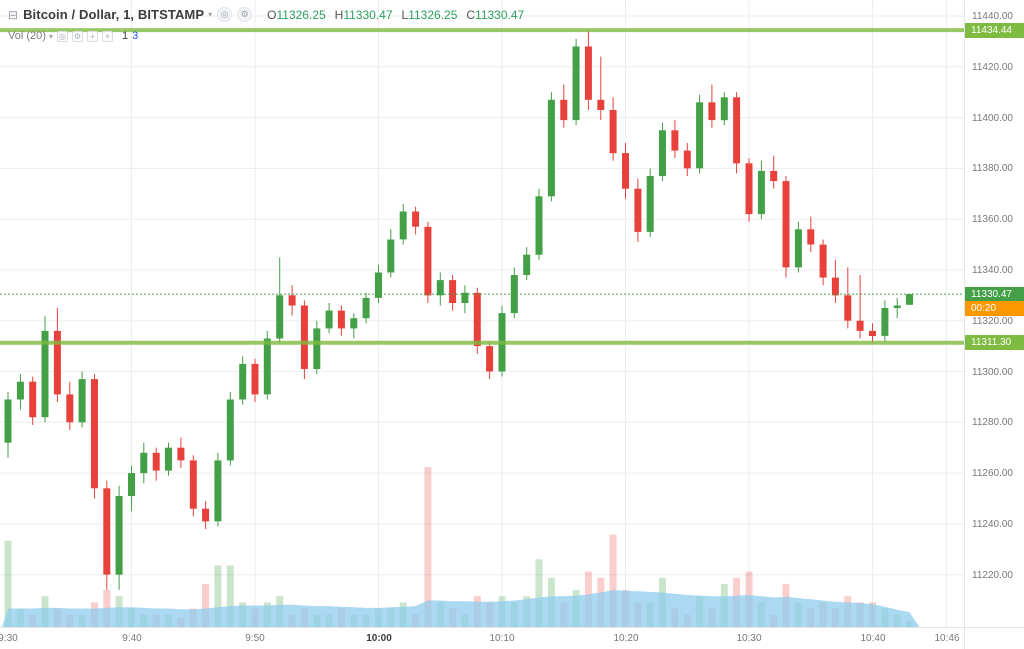  What do you see at coordinates (272, 14) in the screenshot?
I see `open-label: O` at bounding box center [272, 14].